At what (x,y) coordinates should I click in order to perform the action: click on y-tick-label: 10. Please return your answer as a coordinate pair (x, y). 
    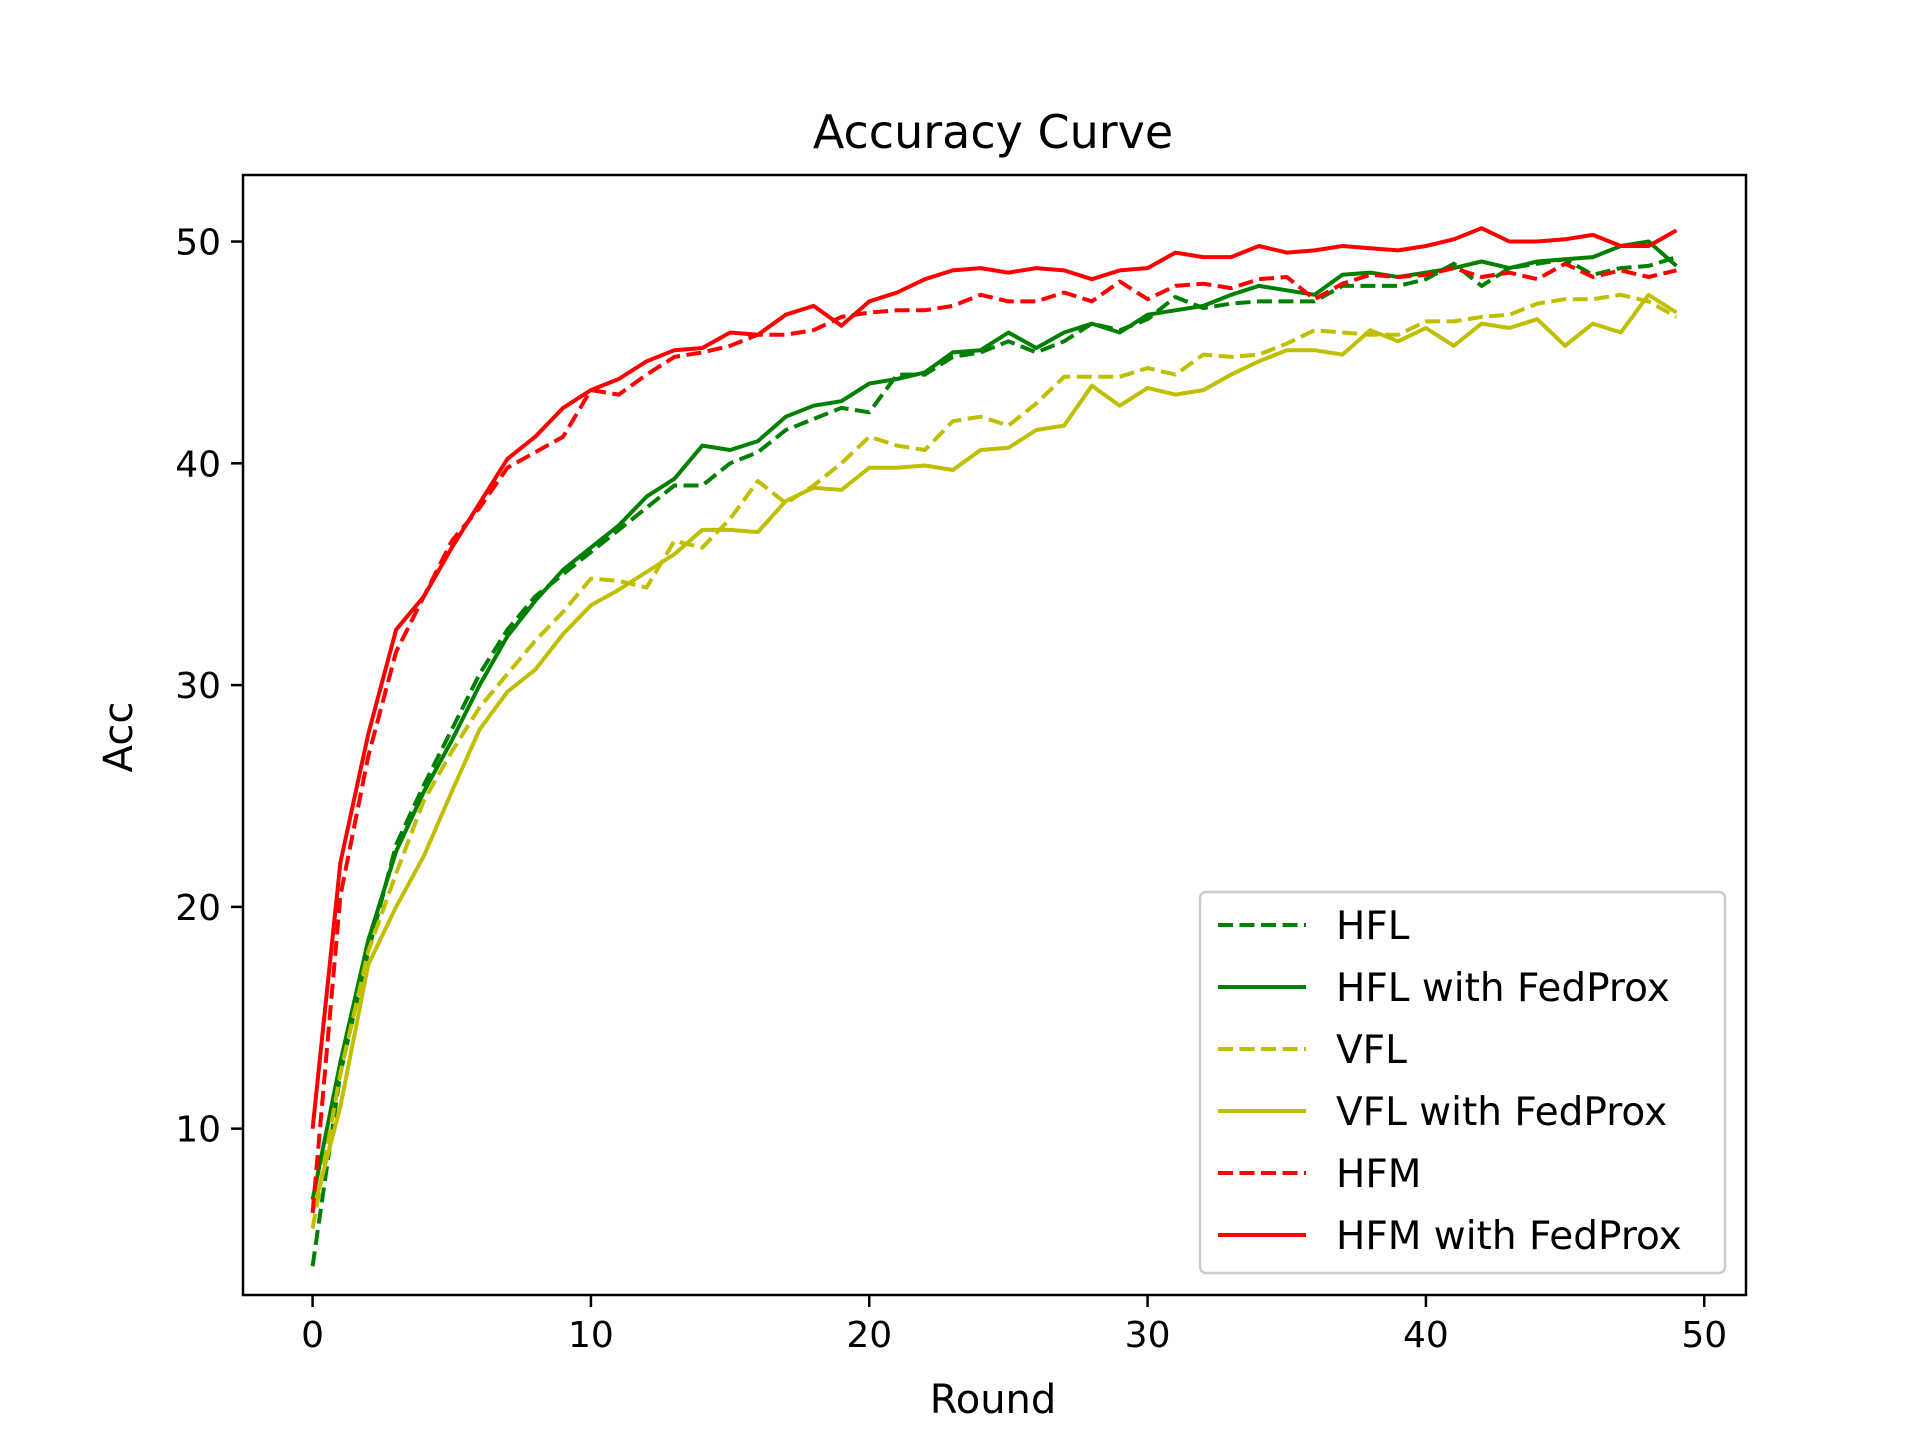
    Looking at the image, I should click on (198, 1130).